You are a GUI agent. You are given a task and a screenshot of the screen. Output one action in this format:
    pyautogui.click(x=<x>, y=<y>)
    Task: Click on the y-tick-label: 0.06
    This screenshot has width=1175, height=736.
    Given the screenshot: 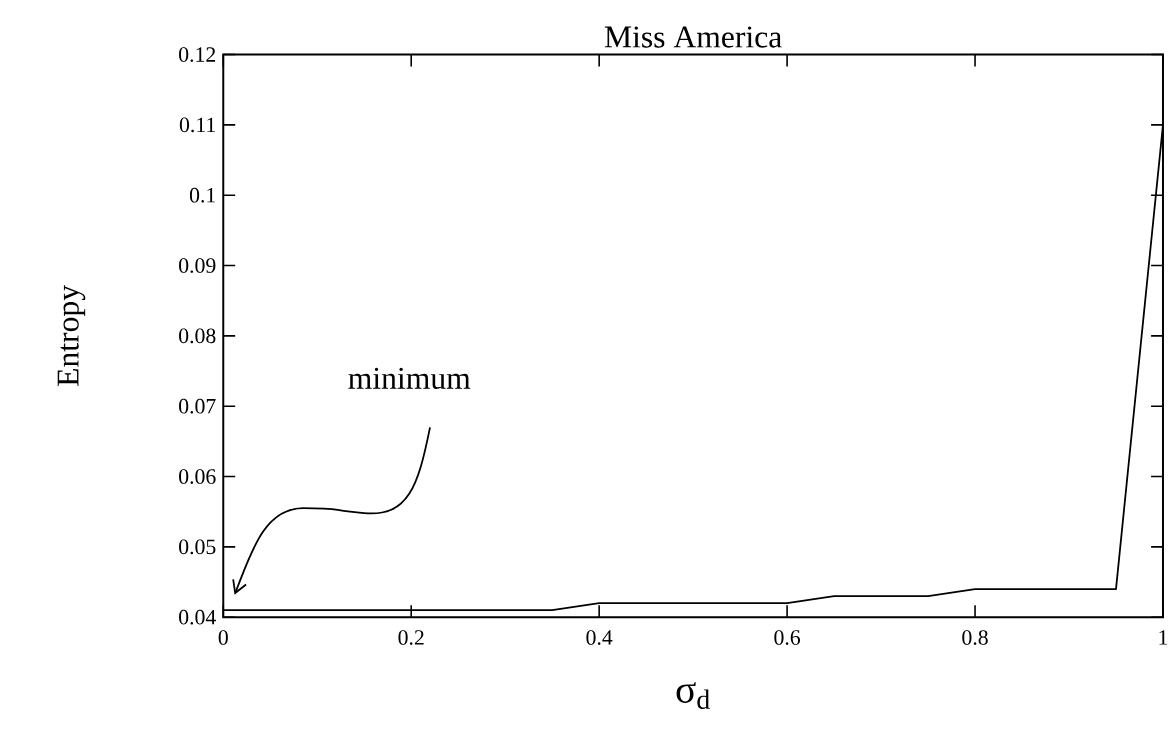 What is the action you would take?
    pyautogui.click(x=197, y=476)
    